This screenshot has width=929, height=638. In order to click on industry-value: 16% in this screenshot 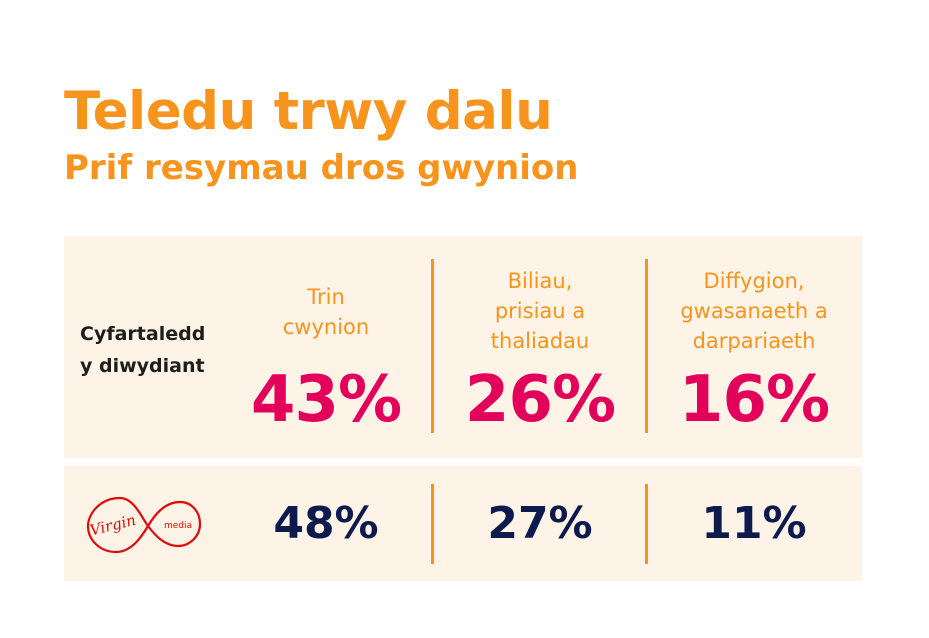, I will do `click(754, 400)`.